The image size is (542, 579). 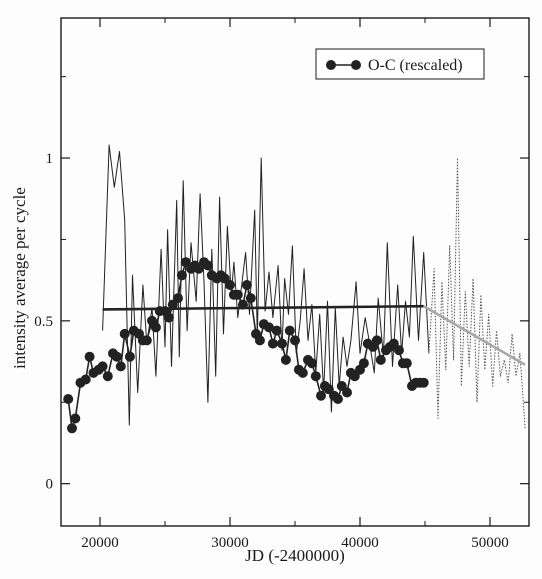 I want to click on legend: O-C (rescaled), so click(x=400, y=64).